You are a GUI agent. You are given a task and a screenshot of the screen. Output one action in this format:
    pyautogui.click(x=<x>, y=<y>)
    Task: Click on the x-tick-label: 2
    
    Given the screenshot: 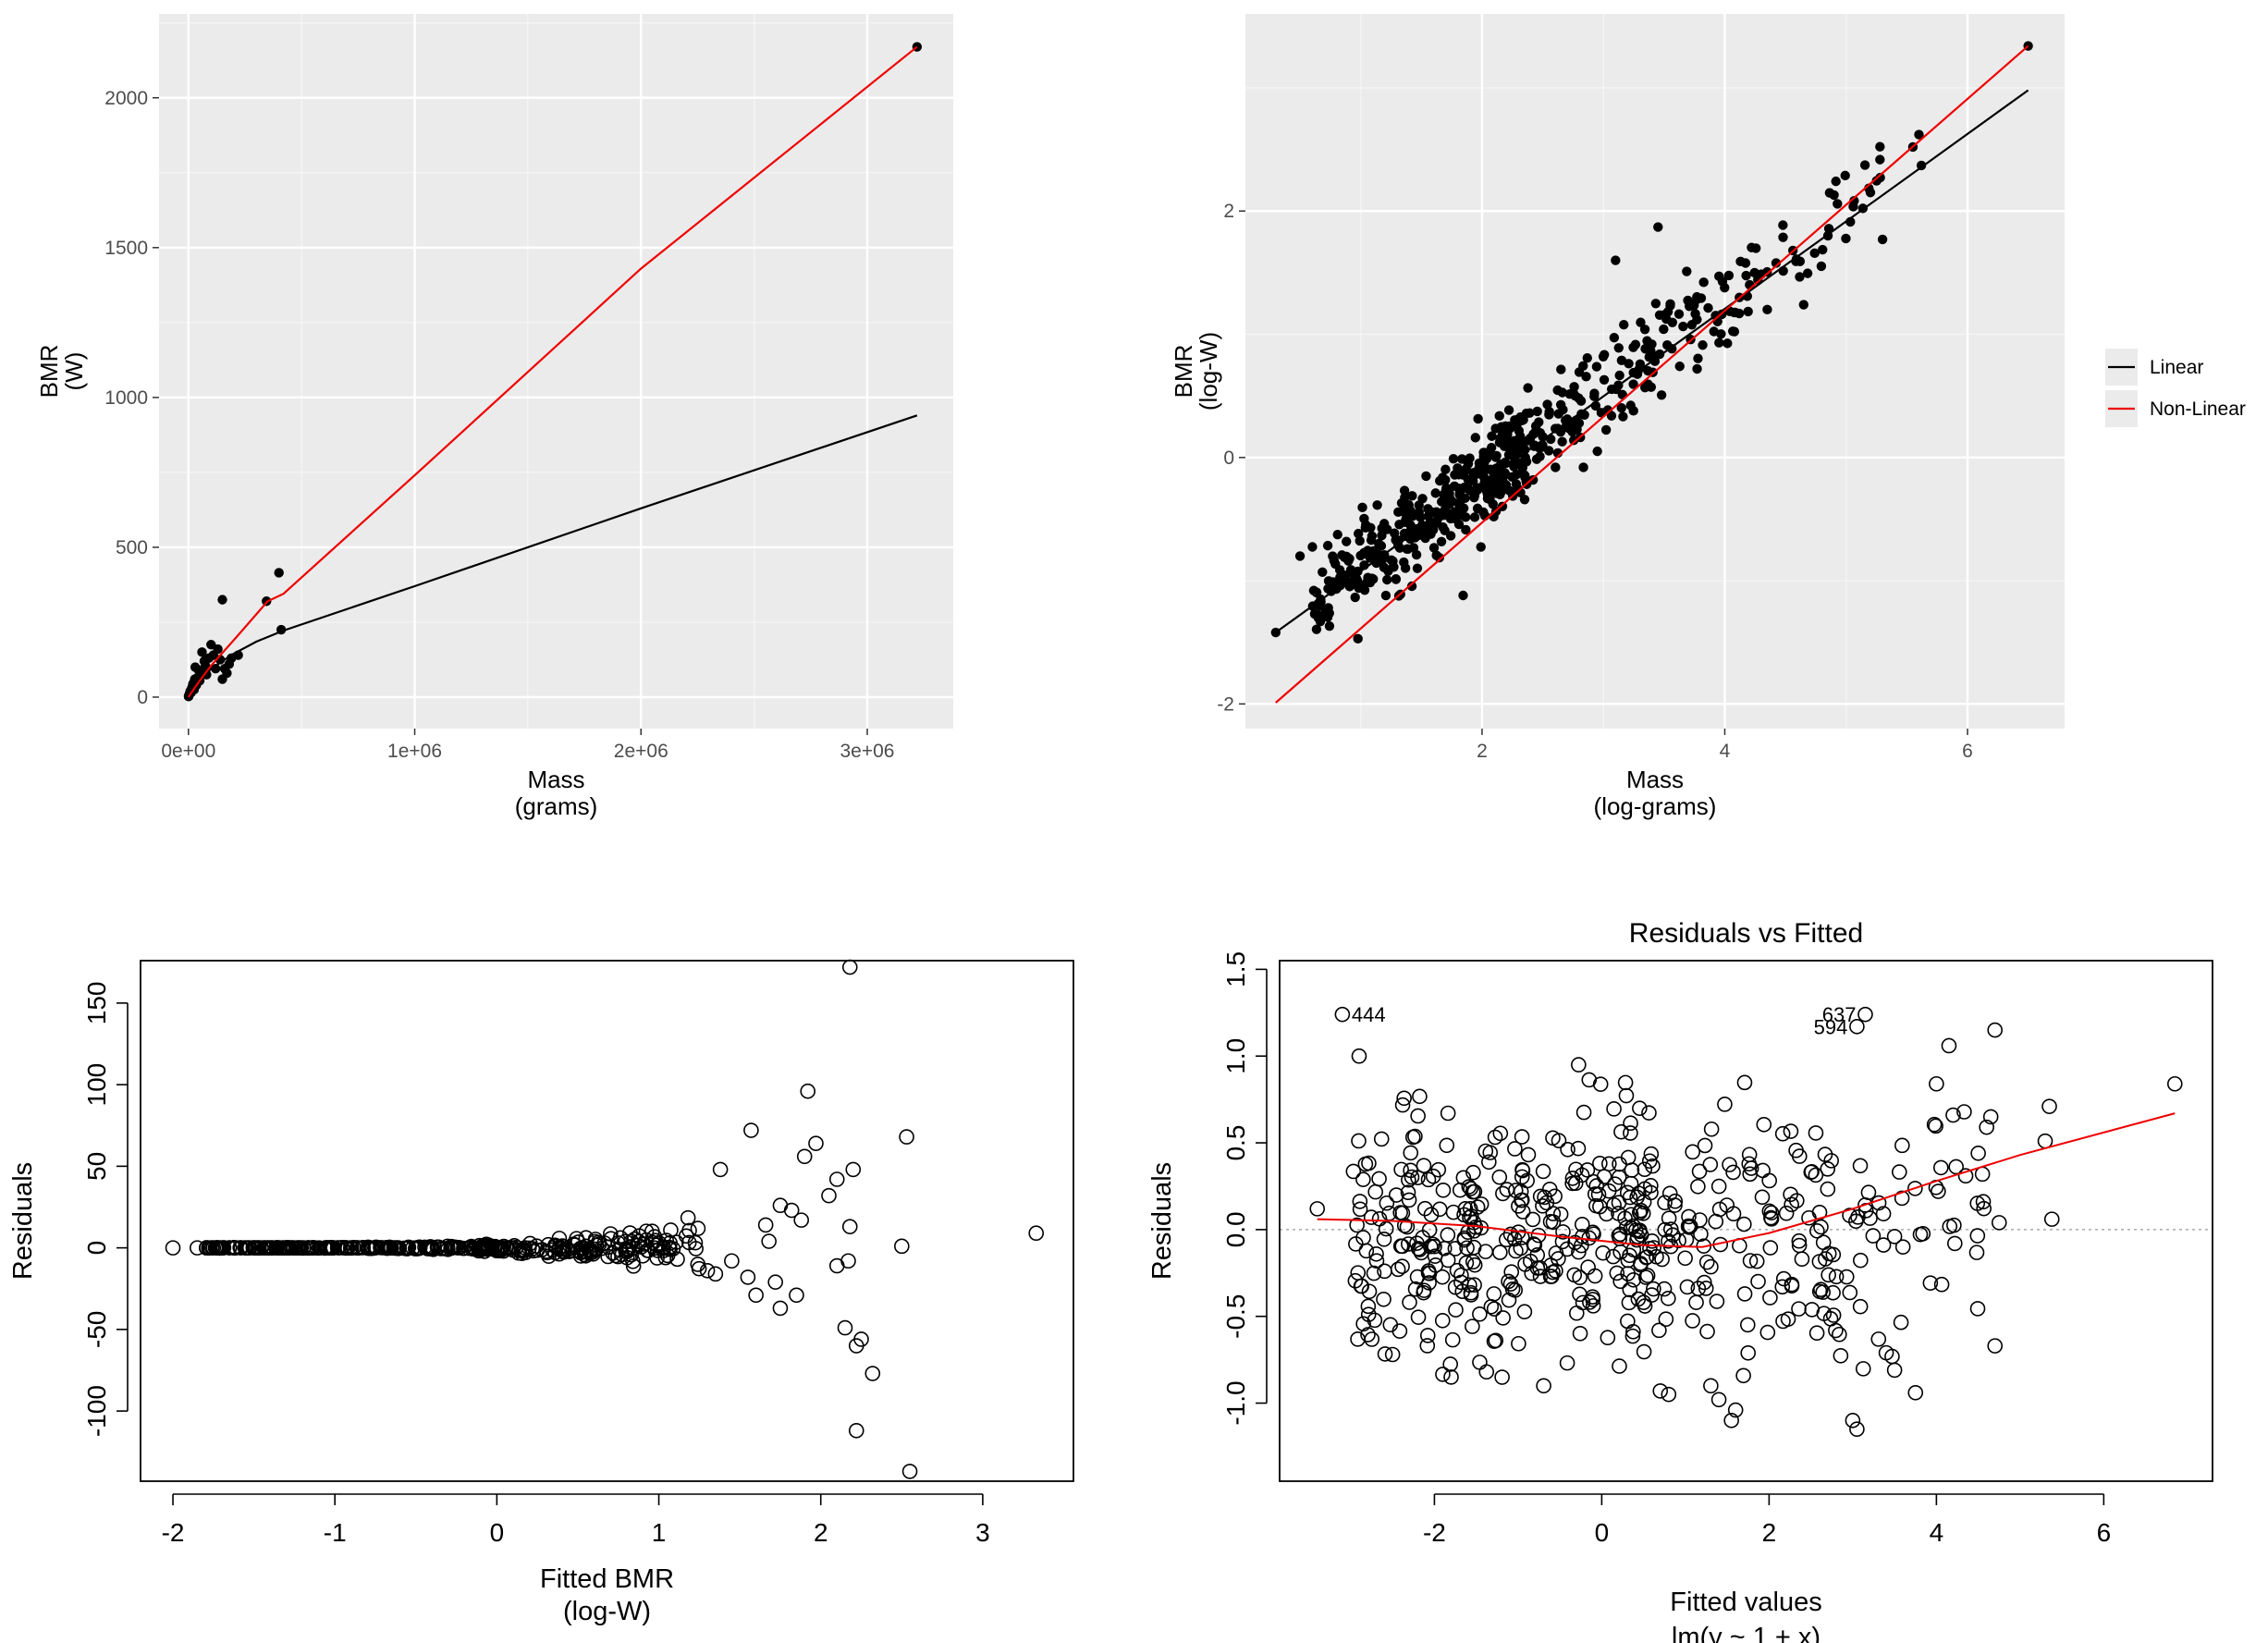 What is the action you would take?
    pyautogui.click(x=1769, y=1532)
    